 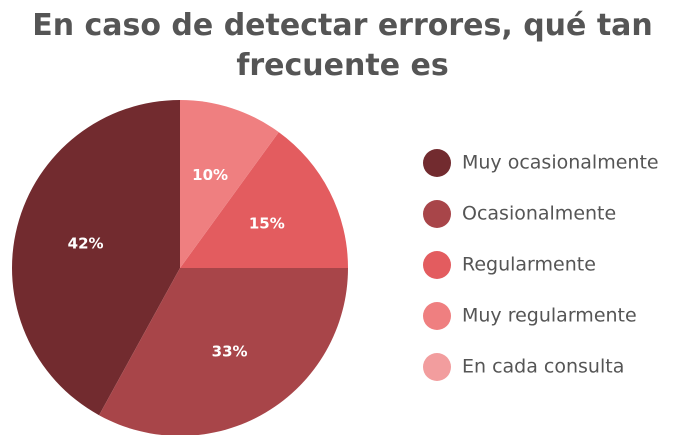 I want to click on legend-label: Muy regularmente, so click(x=549, y=316).